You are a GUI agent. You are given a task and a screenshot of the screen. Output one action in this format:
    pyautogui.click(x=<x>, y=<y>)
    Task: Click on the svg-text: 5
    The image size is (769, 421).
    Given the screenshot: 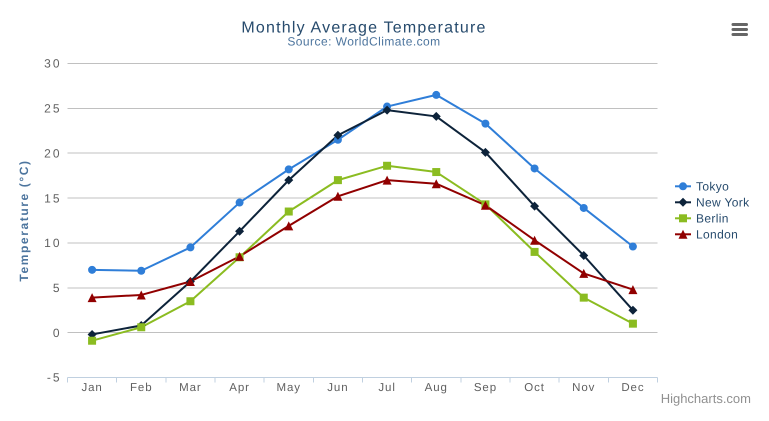 What is the action you would take?
    pyautogui.click(x=57, y=288)
    